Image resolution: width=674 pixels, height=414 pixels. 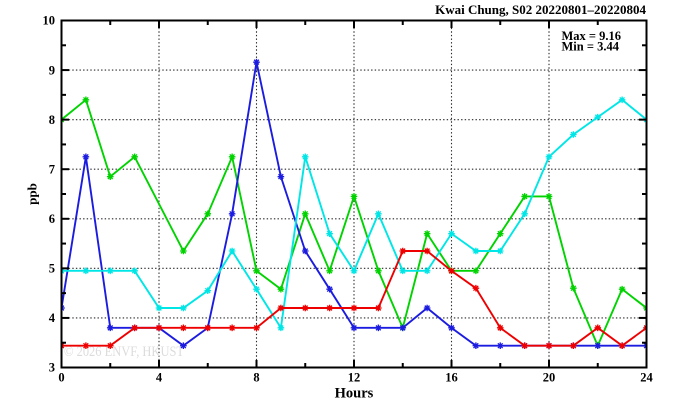 I want to click on svg-text: 12, so click(x=354, y=378).